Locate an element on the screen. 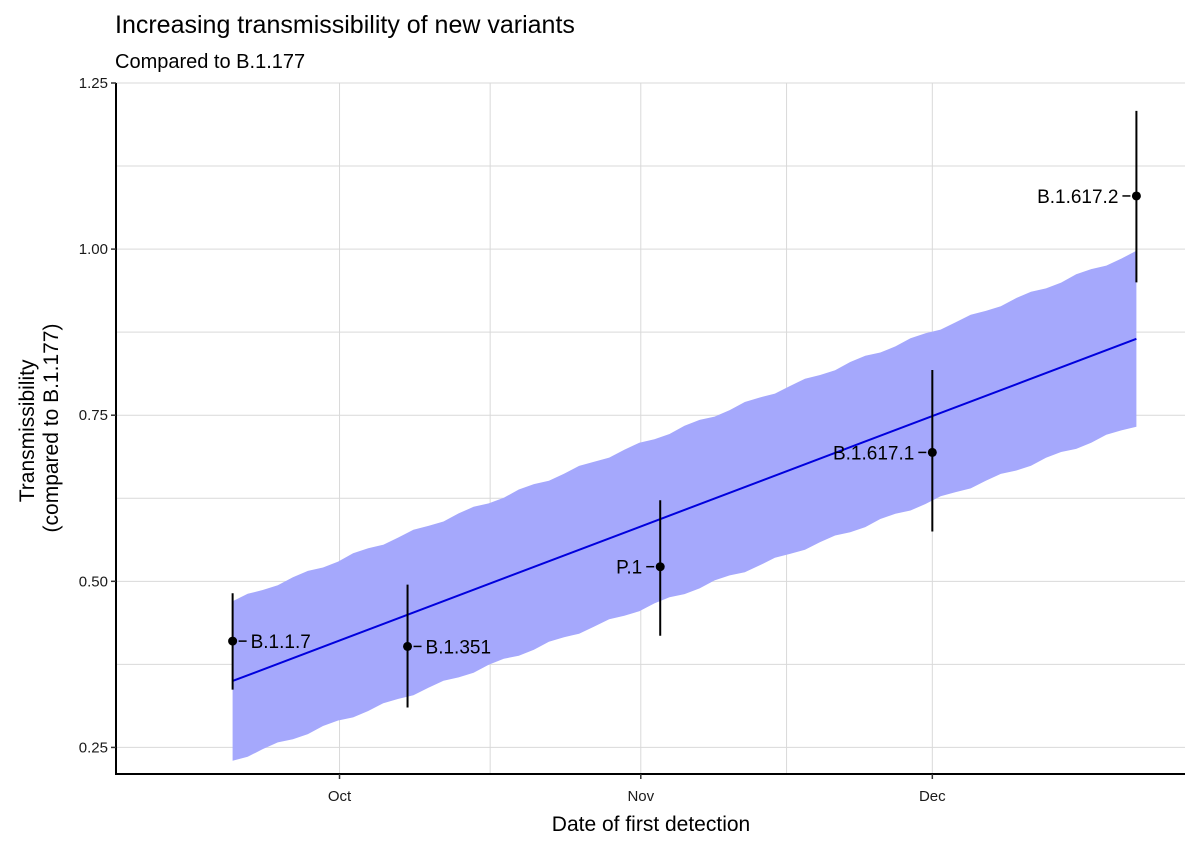 The width and height of the screenshot is (1200, 846). point-label: P.1 is located at coordinates (629, 568).